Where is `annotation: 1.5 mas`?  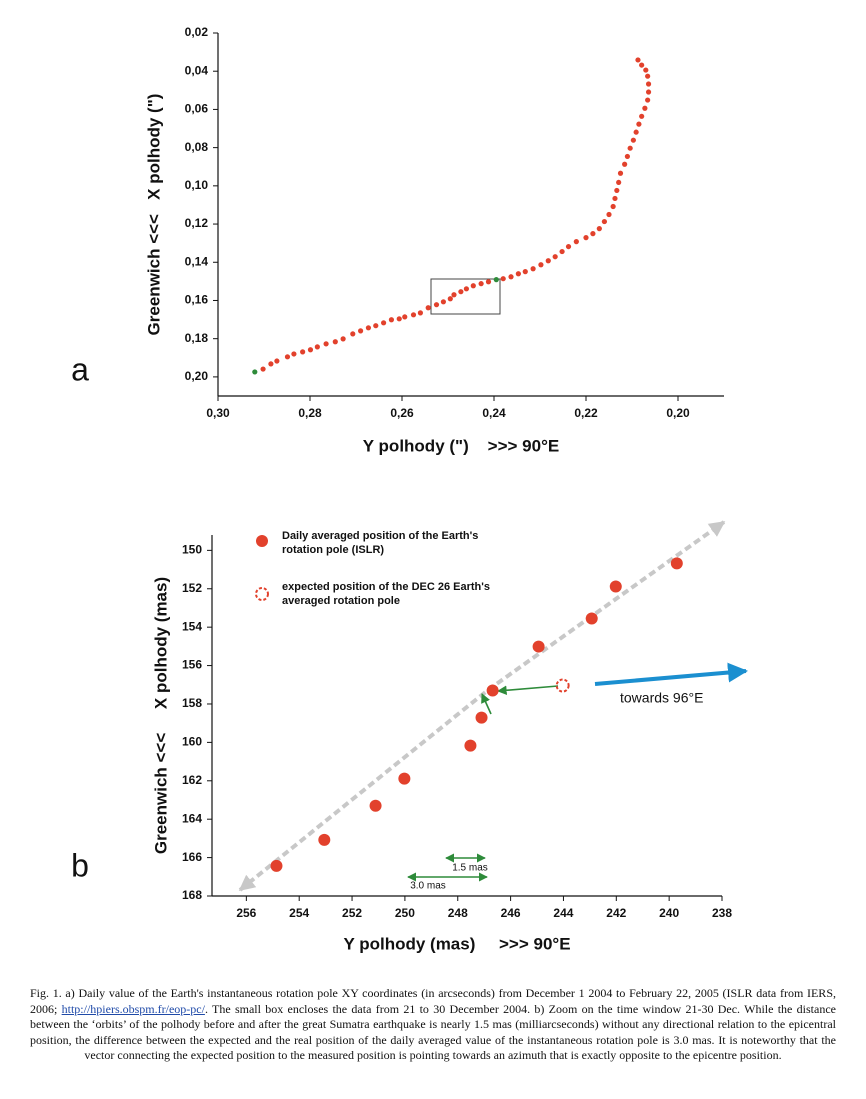 annotation: 1.5 mas is located at coordinates (470, 868).